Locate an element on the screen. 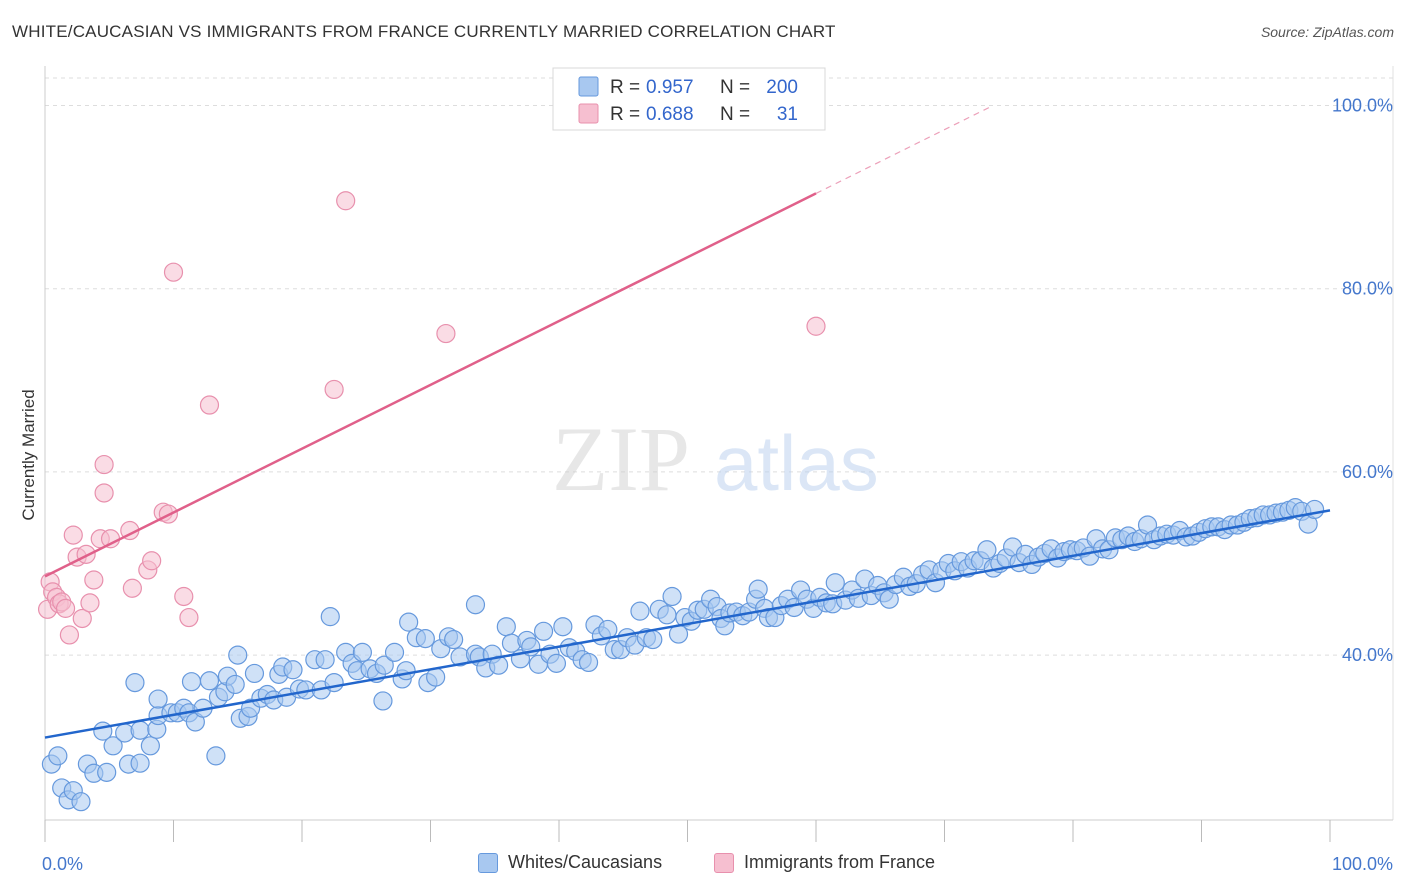 The height and width of the screenshot is (892, 1406). y-tick-label: 80.0% is located at coordinates (1367, 289).